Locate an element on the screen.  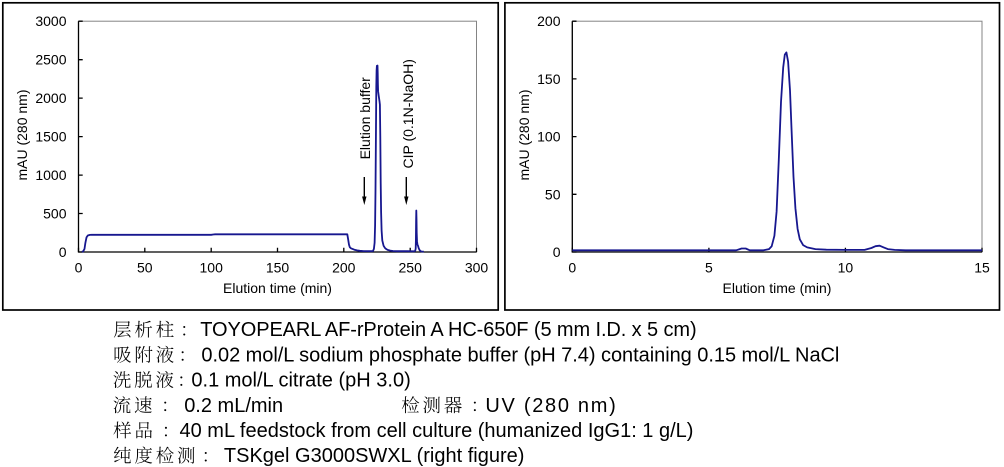
svg-text: Elution buffer is located at coordinates (365, 118).